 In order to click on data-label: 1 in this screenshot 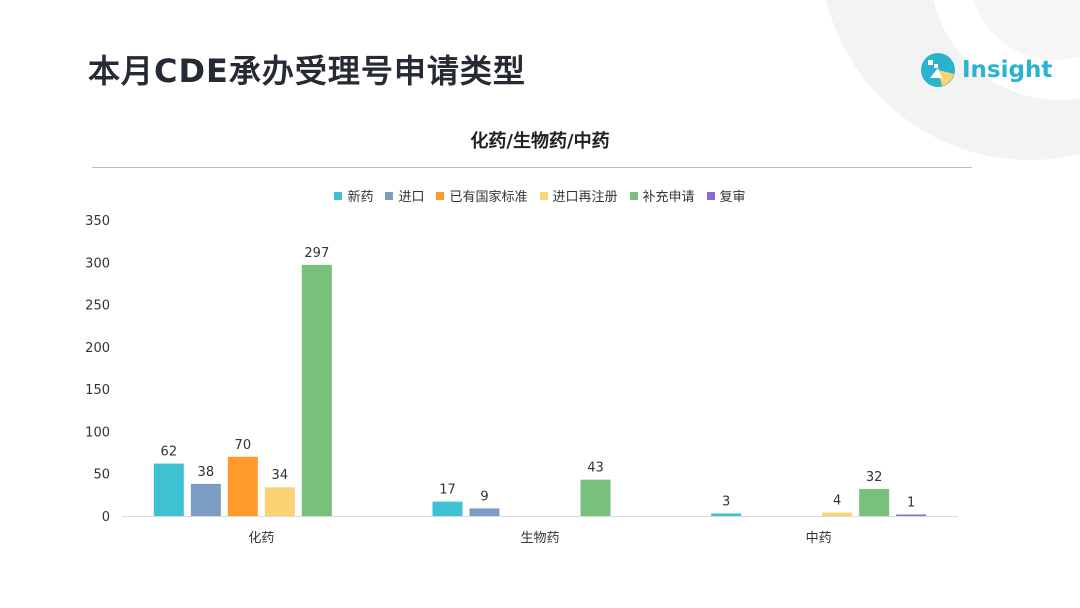, I will do `click(911, 503)`.